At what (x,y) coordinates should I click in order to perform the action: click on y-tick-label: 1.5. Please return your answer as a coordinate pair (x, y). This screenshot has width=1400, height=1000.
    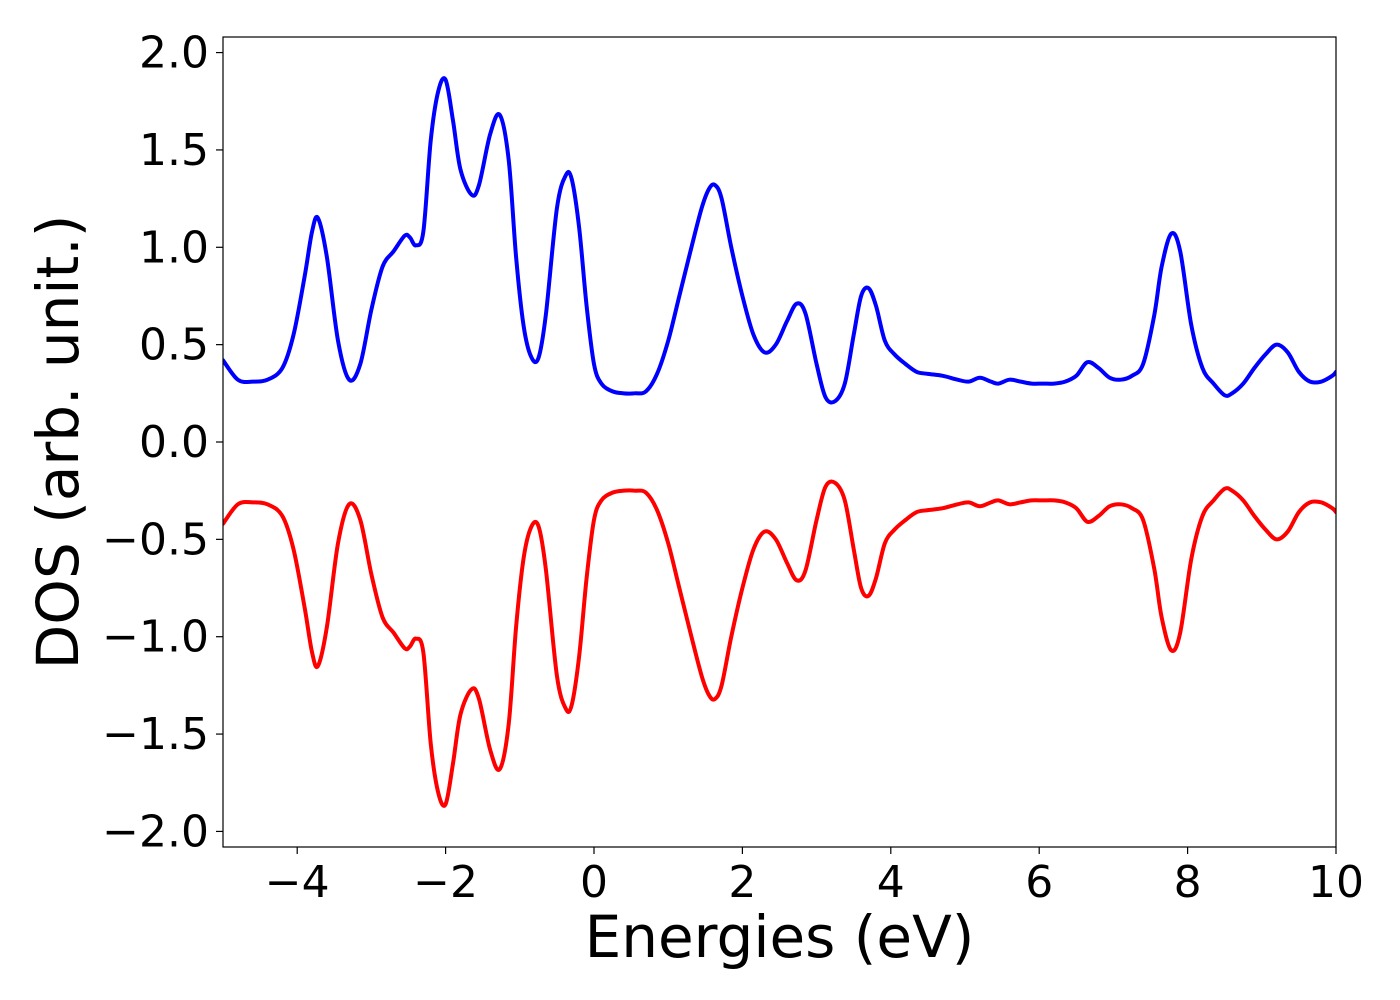
    Looking at the image, I should click on (174, 150).